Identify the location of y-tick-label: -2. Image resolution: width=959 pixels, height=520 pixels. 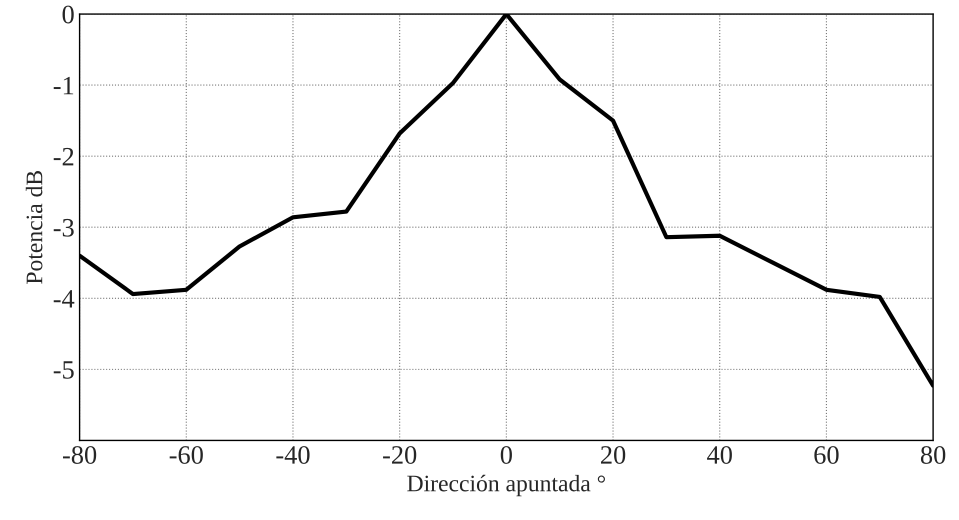
(64, 157).